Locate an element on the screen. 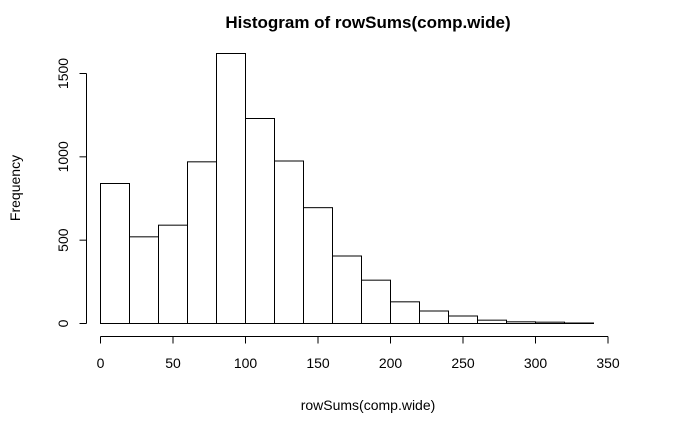  x-axis: 0 50 100 150 200 250 300 350 is located at coordinates (358, 353).